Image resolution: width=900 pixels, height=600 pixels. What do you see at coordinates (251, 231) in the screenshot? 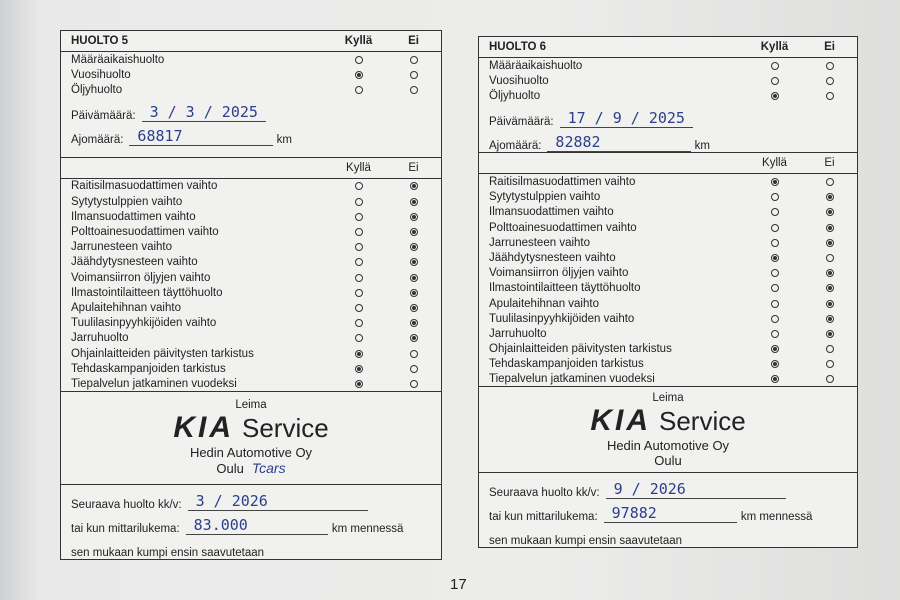
I see `item-row: Polttoainesuodattimen vaihto` at bounding box center [251, 231].